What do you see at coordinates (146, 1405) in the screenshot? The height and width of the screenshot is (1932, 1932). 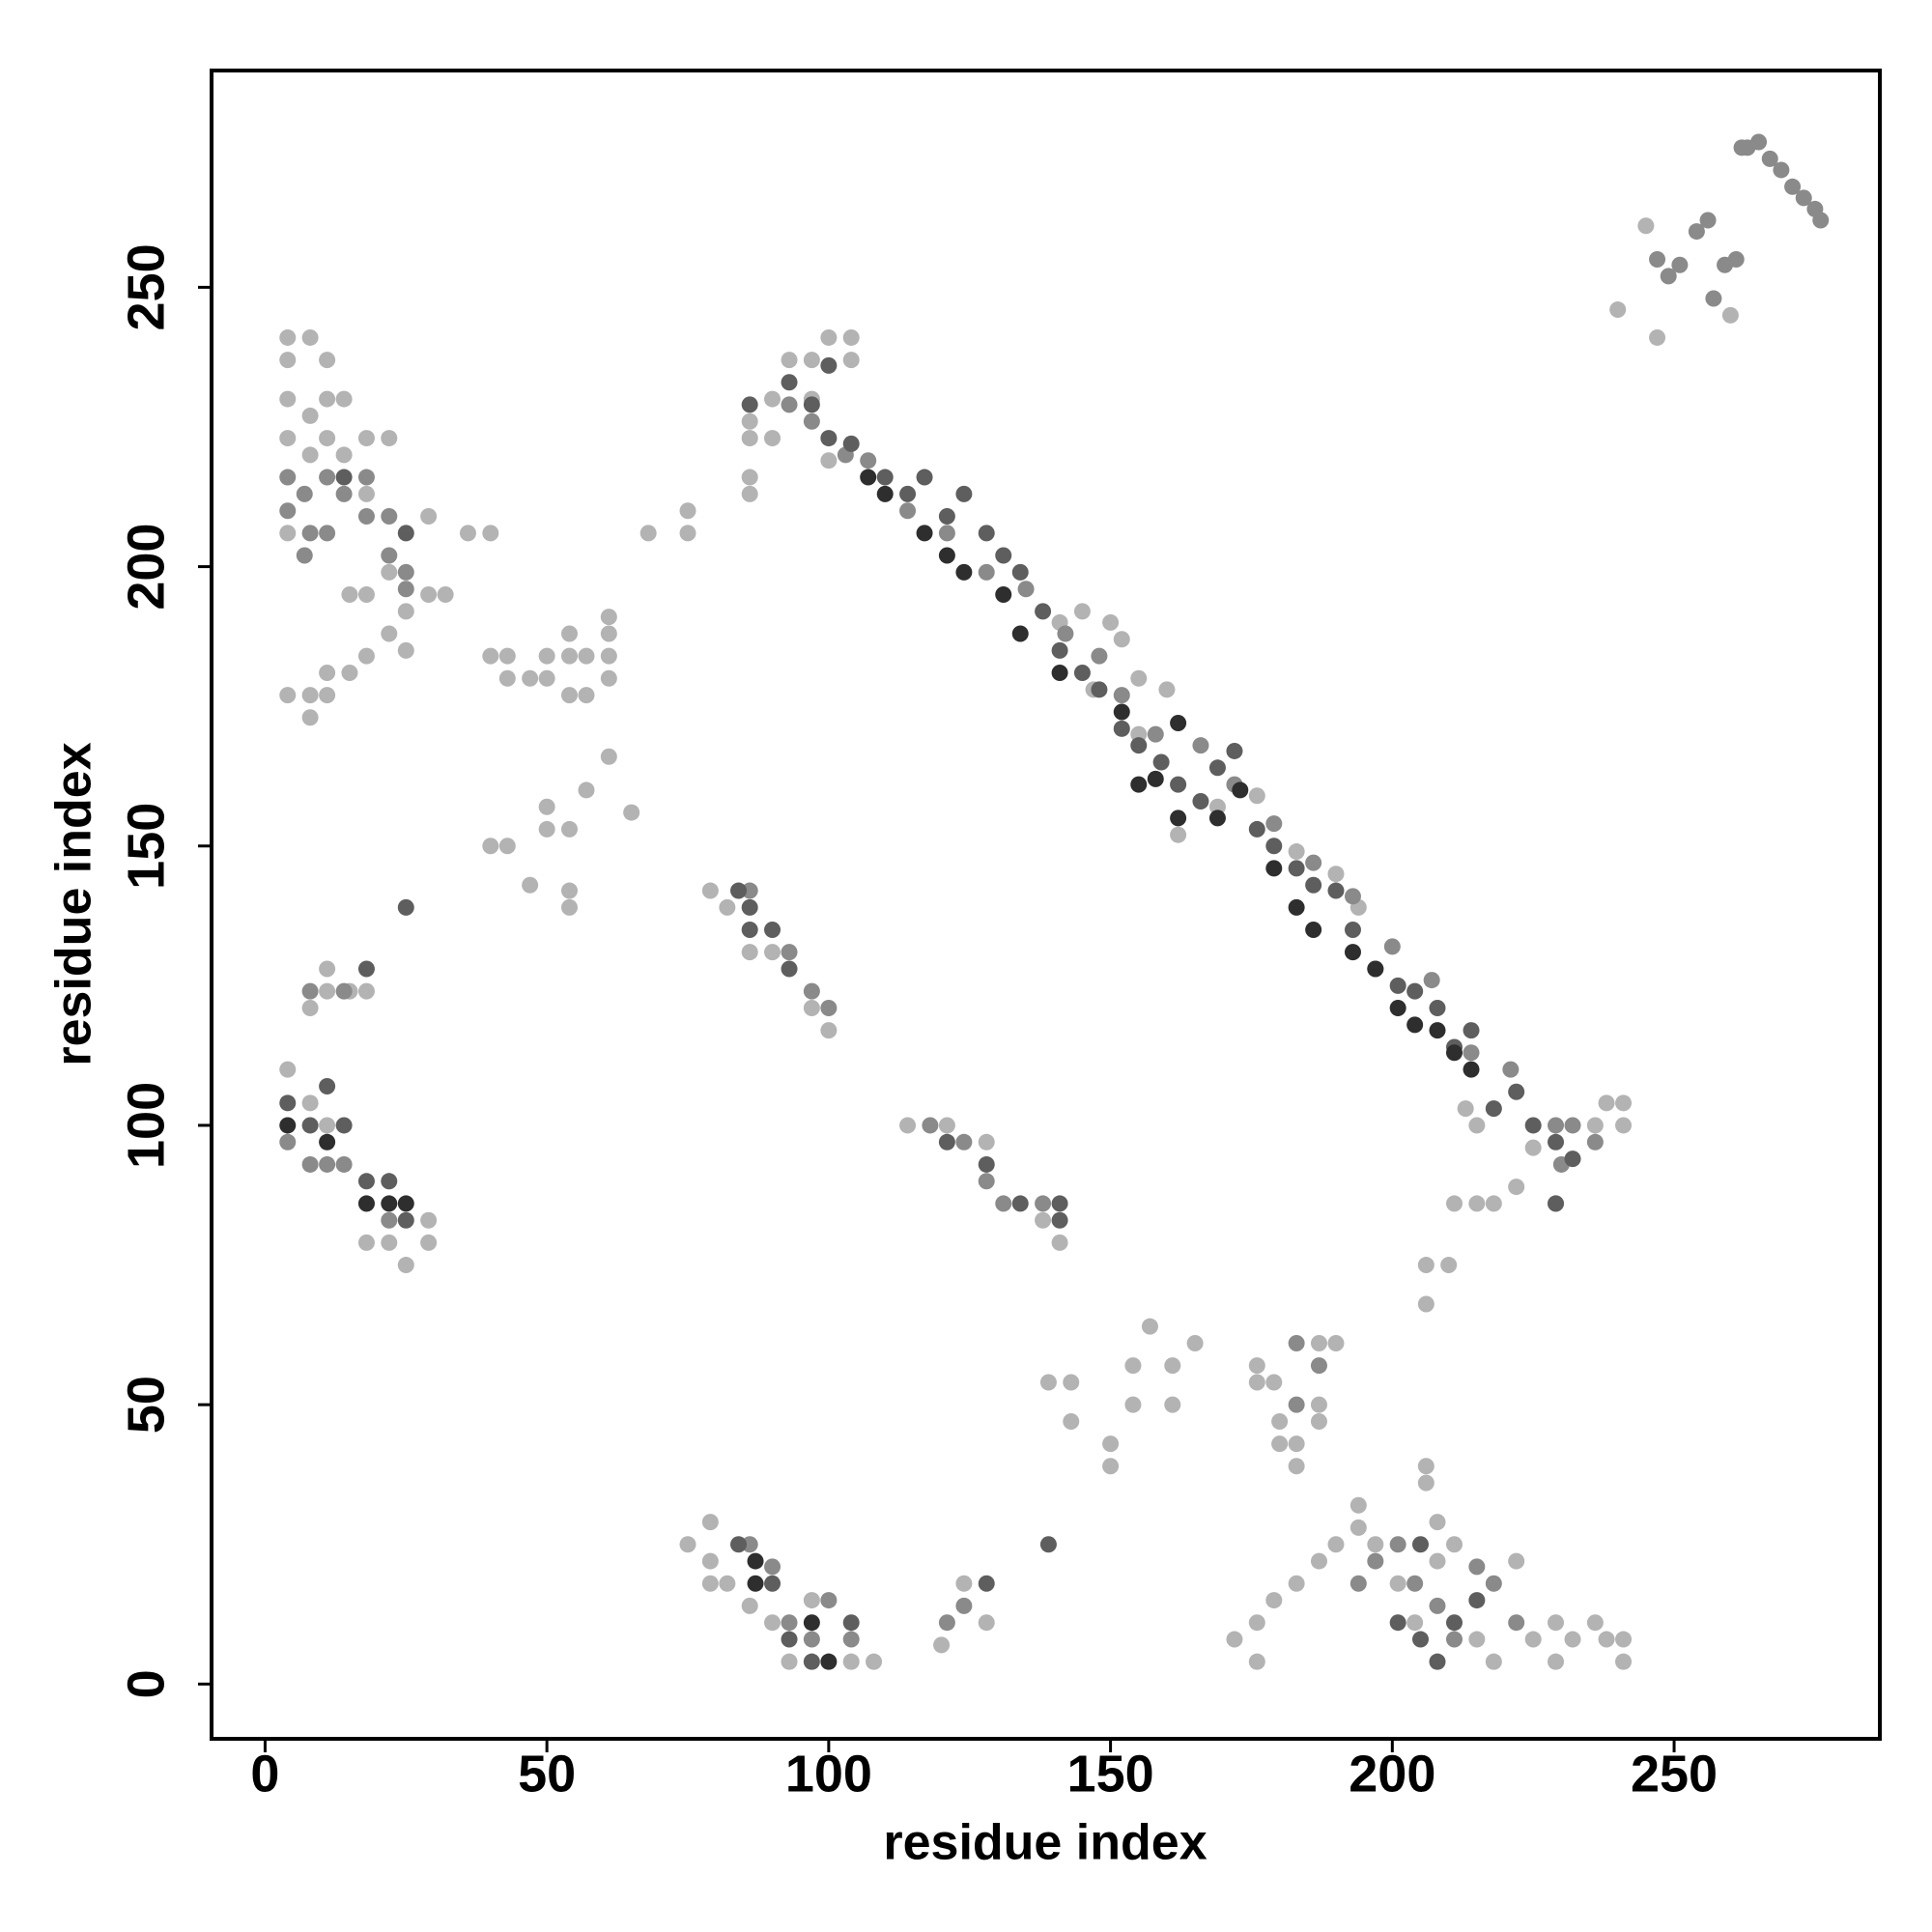 I see `y-tick-label: 50` at bounding box center [146, 1405].